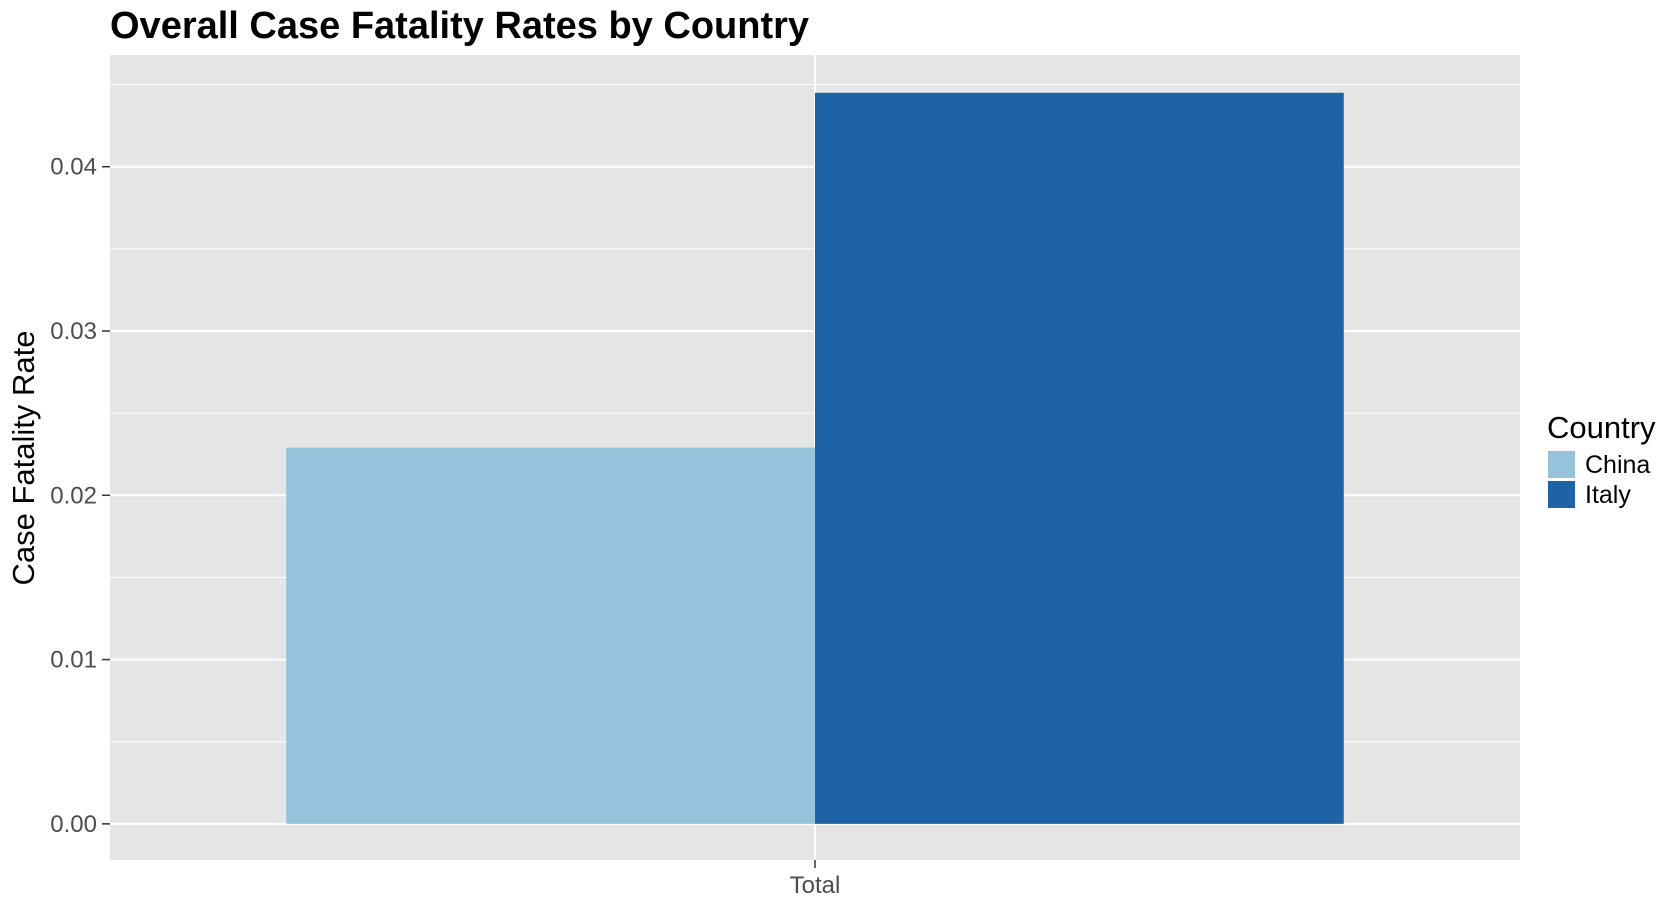 The height and width of the screenshot is (900, 1680). Describe the element at coordinates (73, 495) in the screenshot. I see `y-tick-label: 0.02` at that location.